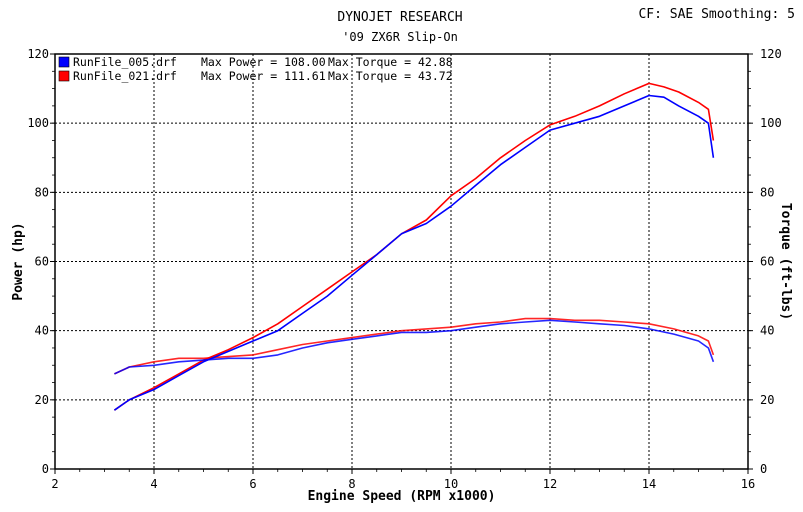 The width and height of the screenshot is (803, 512). What do you see at coordinates (748, 484) in the screenshot?
I see `x-tick-label: 16` at bounding box center [748, 484].